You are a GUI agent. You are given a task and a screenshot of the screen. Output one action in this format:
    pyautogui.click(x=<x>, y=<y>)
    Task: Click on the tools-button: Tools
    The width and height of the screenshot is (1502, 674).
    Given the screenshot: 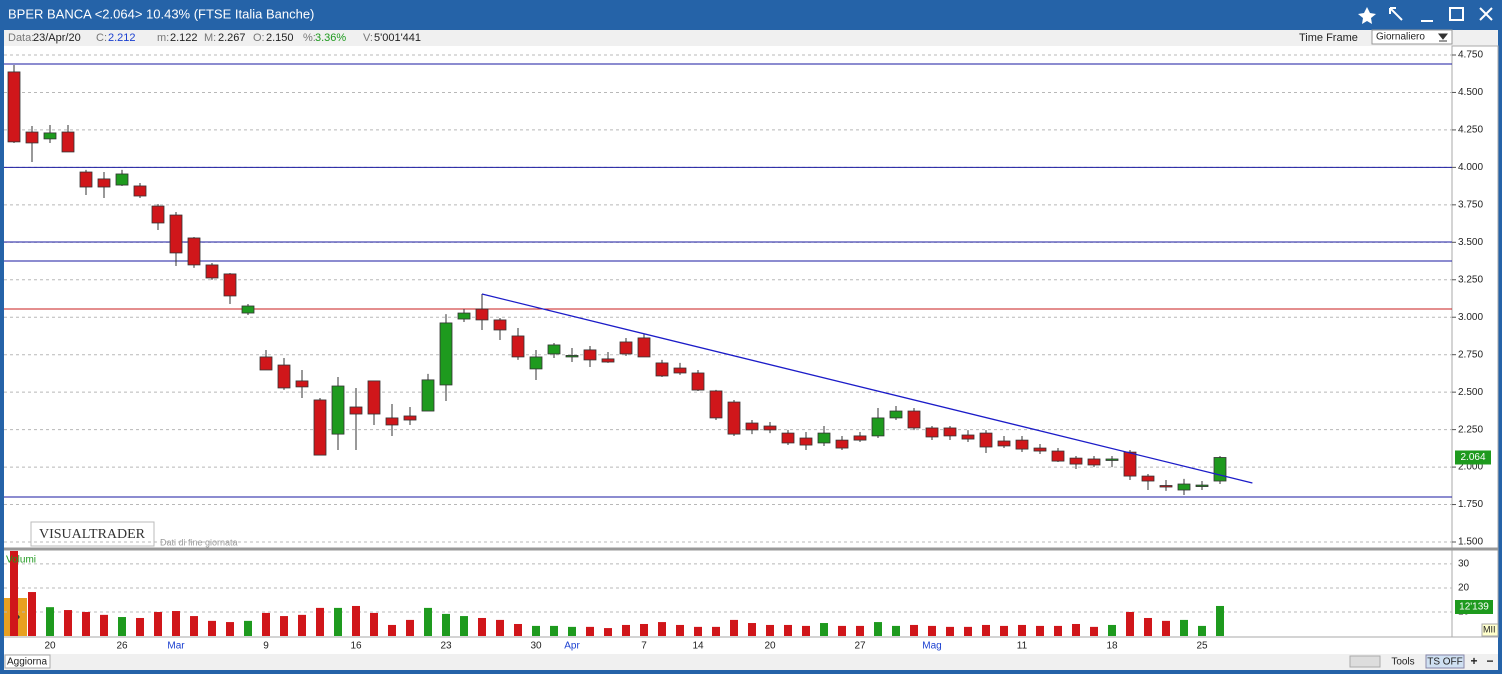 What is the action you would take?
    pyautogui.click(x=1402, y=662)
    